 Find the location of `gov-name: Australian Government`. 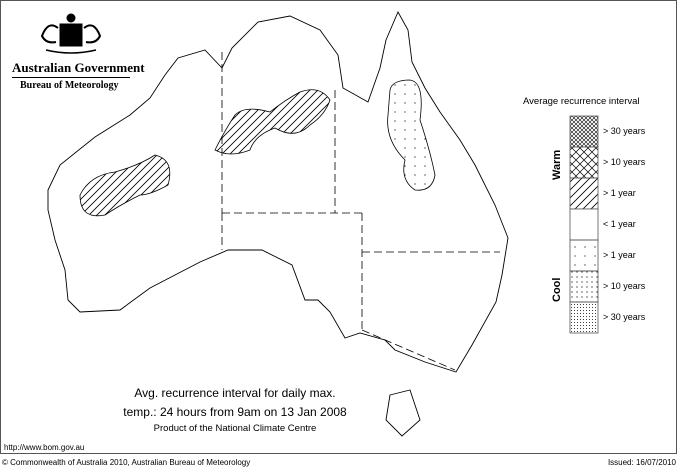

gov-name: Australian Government is located at coordinates (78, 67).